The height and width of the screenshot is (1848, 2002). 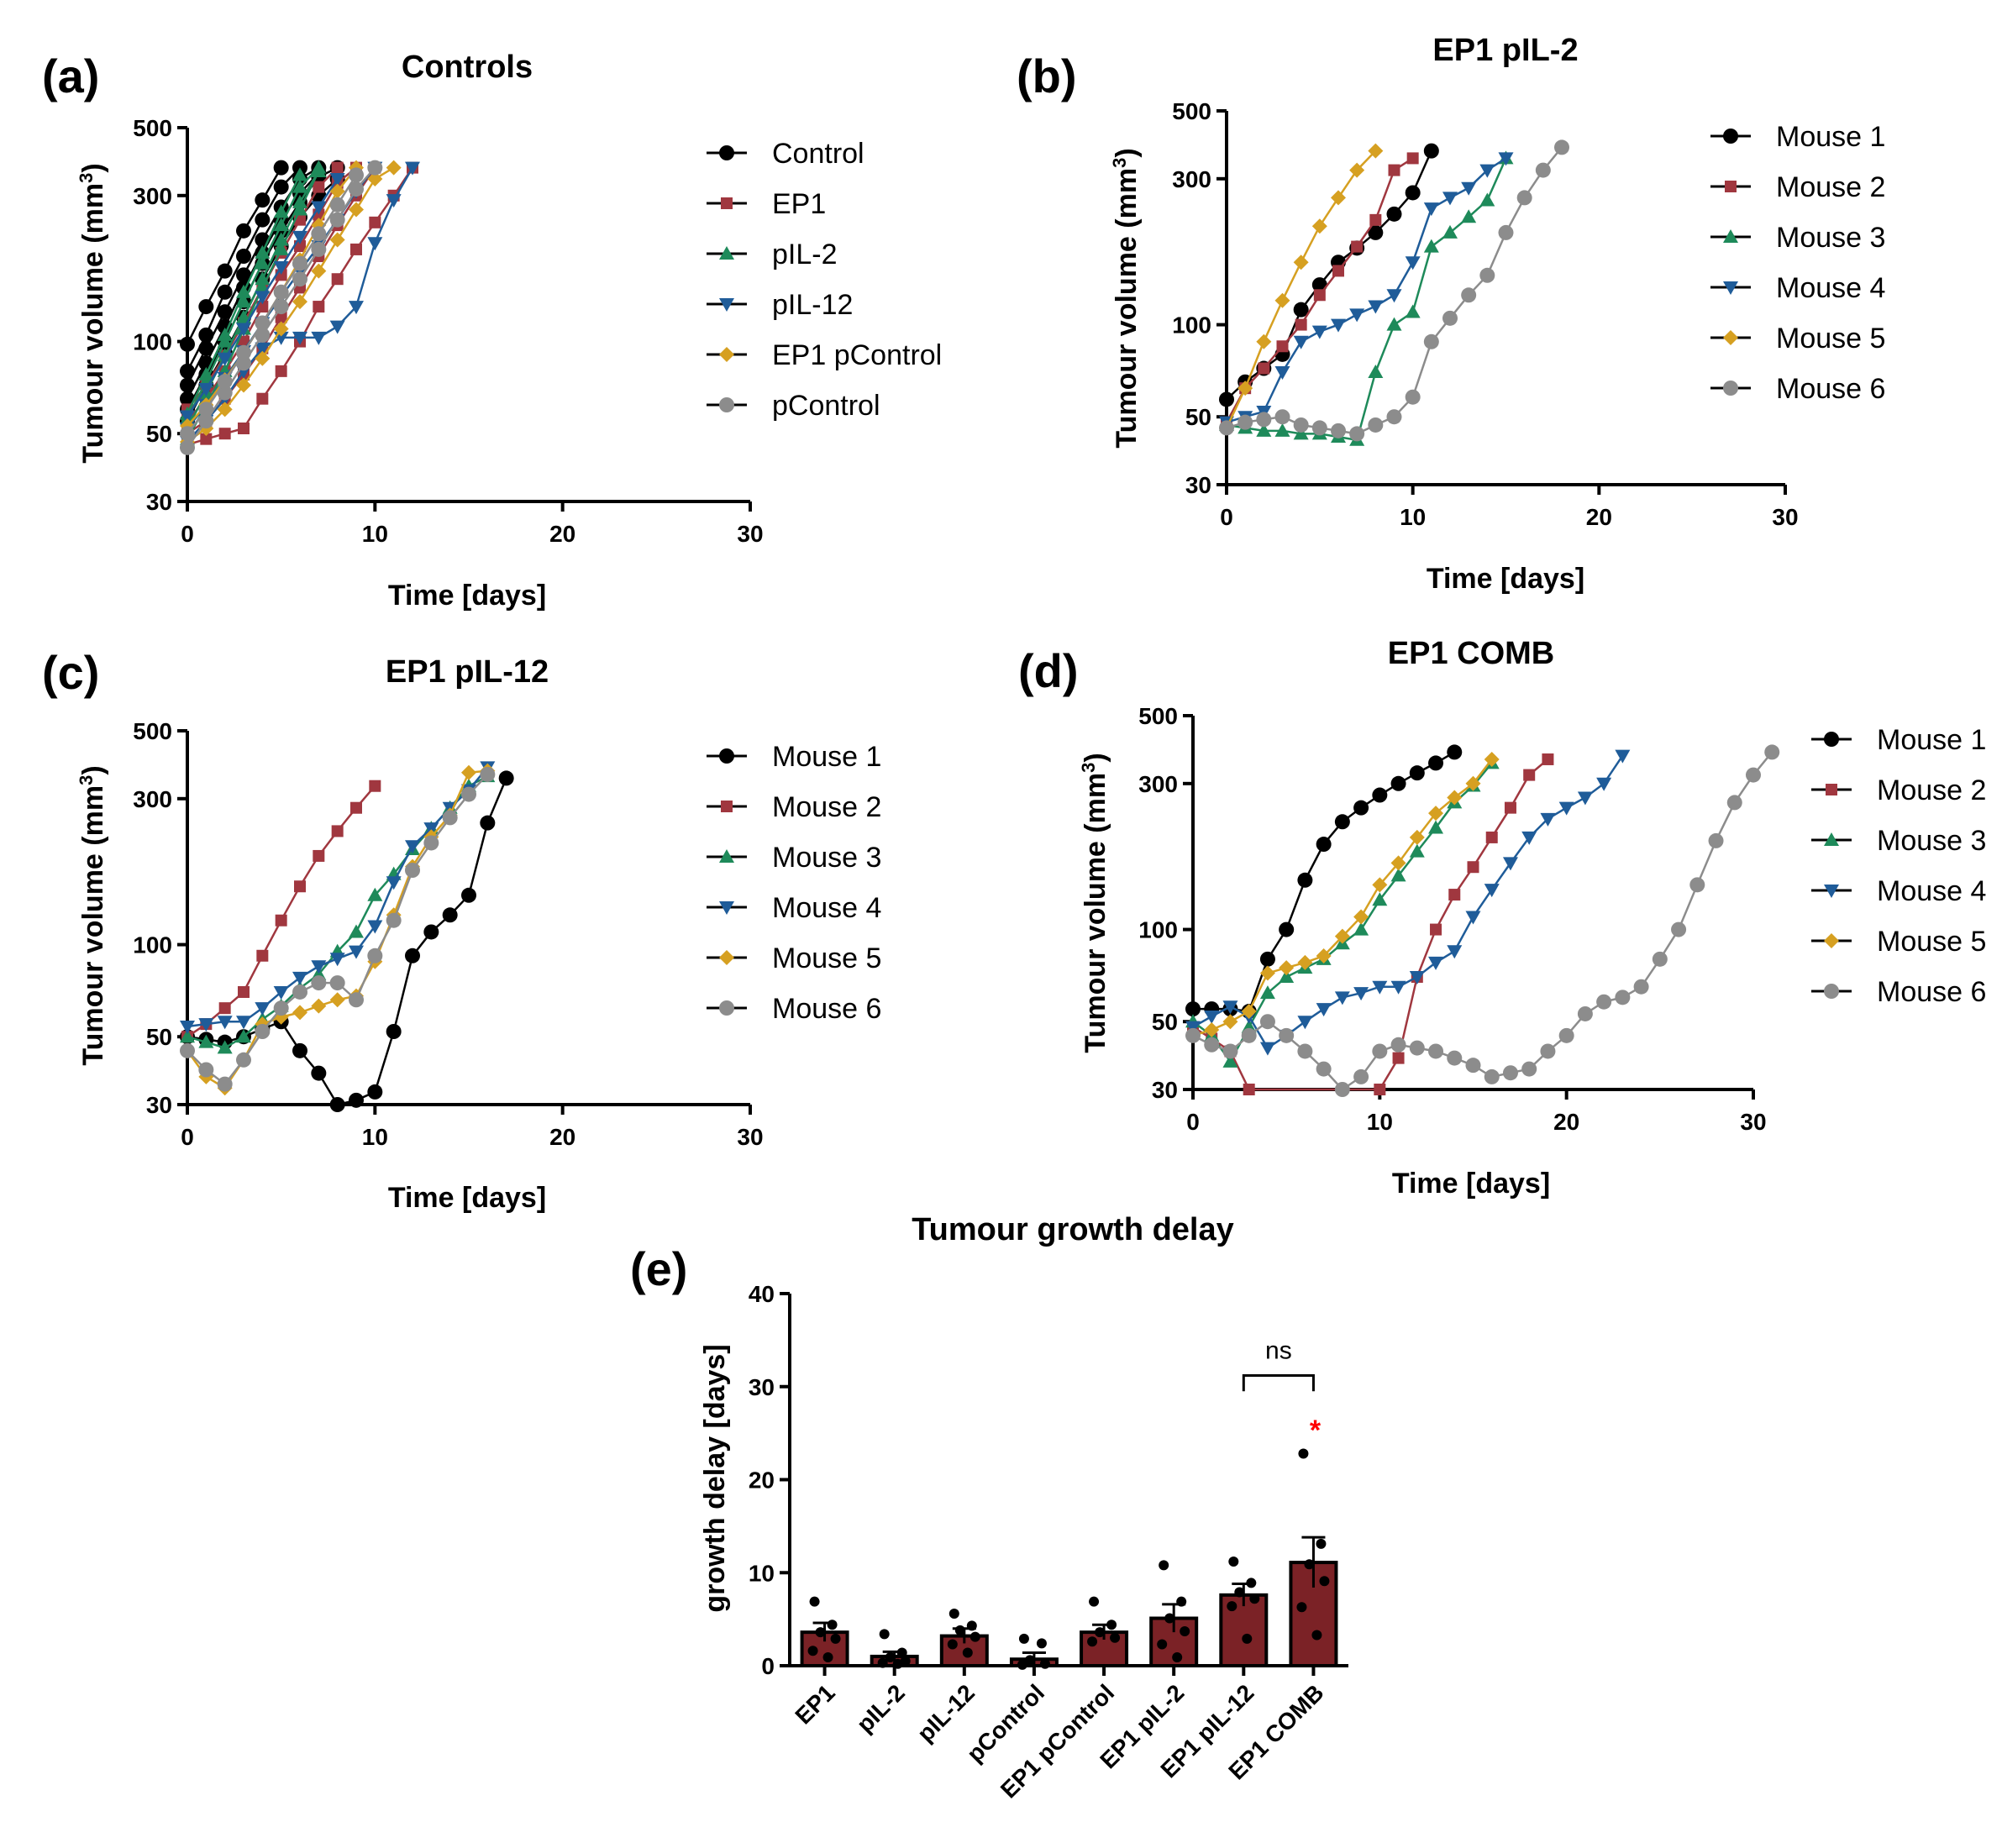 I want to click on pd-series-mouse-2-point, so click(x=1548, y=759).